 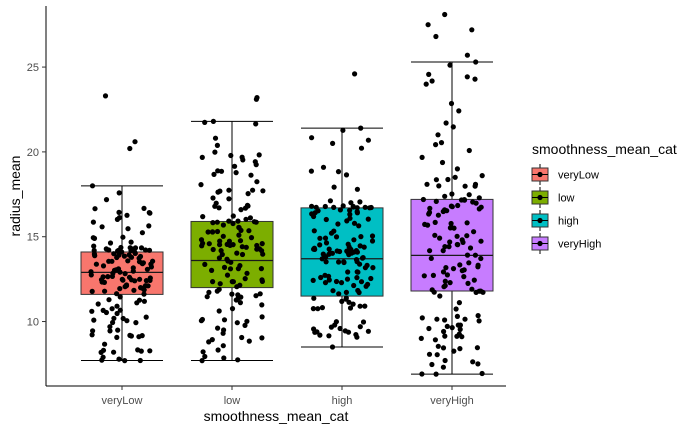 I want to click on y-tick-label: 10, so click(x=33, y=323).